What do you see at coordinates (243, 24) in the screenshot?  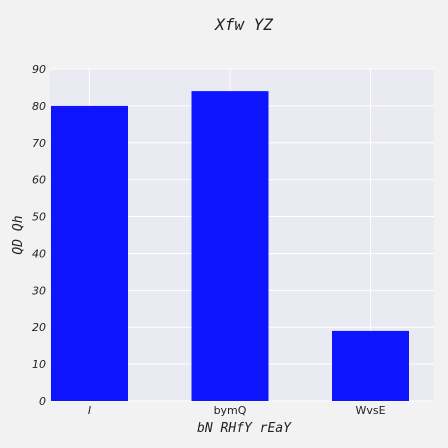 I see `chart-title: Xfw YZ` at bounding box center [243, 24].